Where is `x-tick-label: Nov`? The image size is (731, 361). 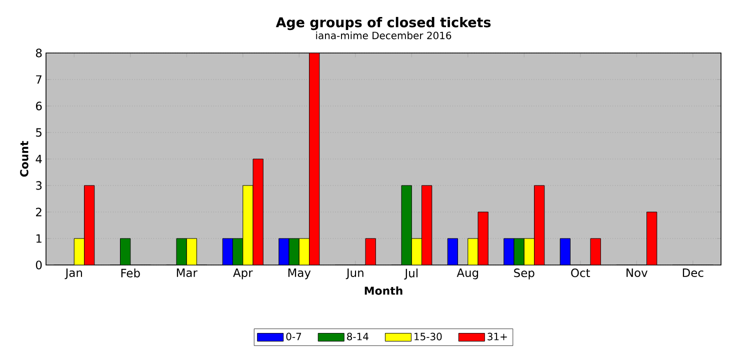
x-tick-label: Nov is located at coordinates (637, 273).